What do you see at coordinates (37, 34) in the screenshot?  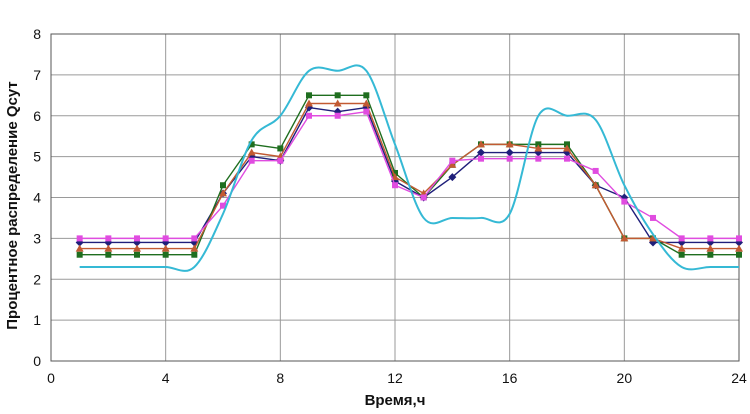 I see `y-tick-label: 8` at bounding box center [37, 34].